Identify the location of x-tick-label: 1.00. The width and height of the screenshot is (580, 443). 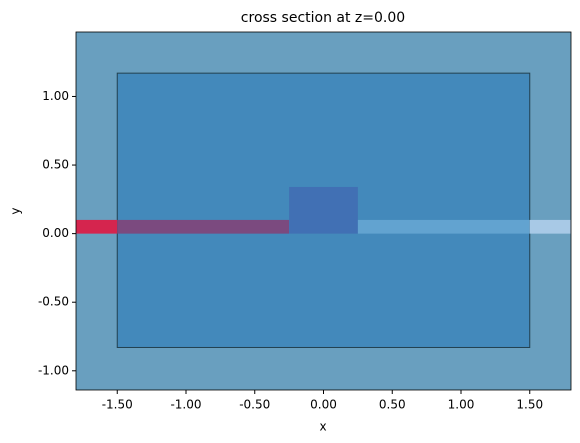
(461, 405).